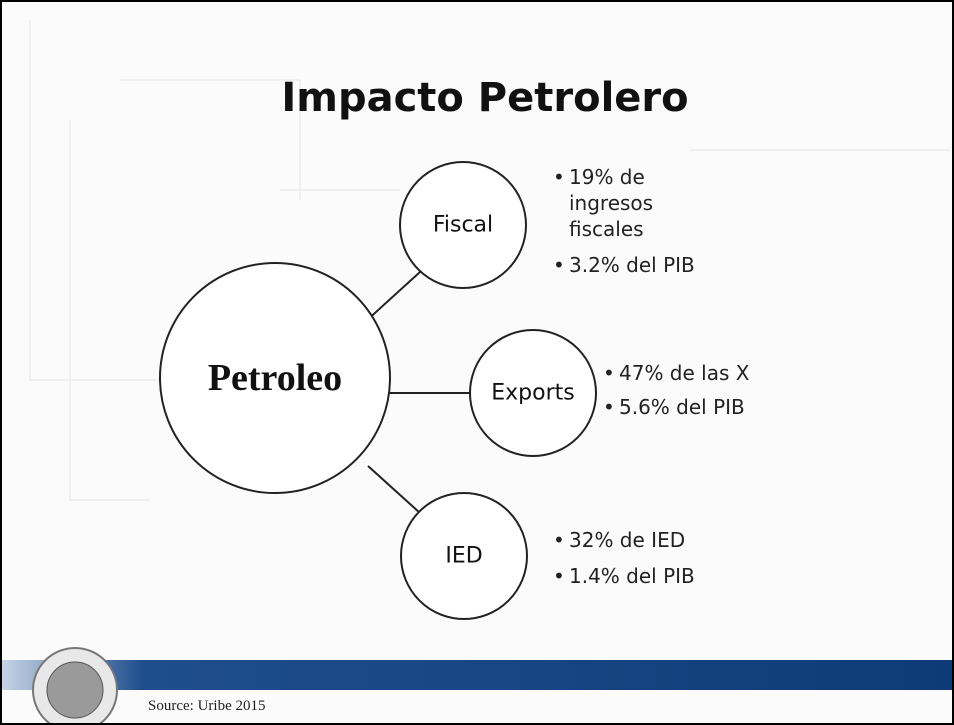 This screenshot has height=725, width=954. I want to click on bullet-list: 19% de ingresos fiscales 3.2% del PIB, so click(633, 226).